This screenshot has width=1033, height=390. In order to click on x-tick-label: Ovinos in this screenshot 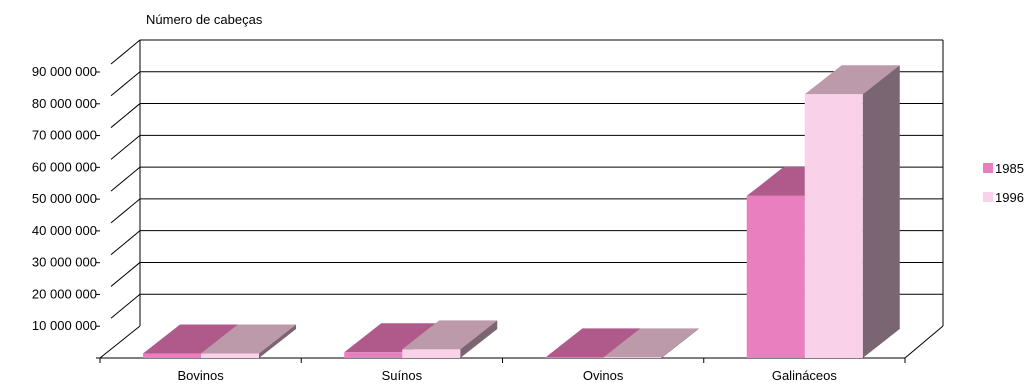, I will do `click(603, 375)`.